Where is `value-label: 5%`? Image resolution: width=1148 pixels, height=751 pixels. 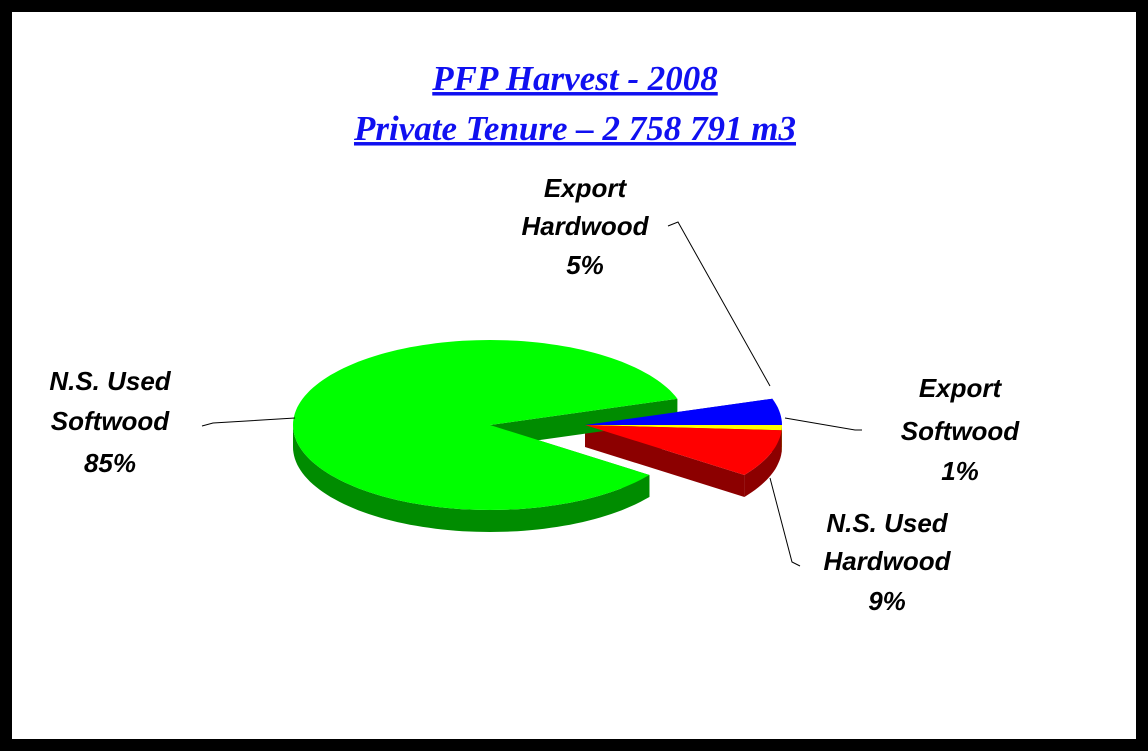
value-label: 5% is located at coordinates (585, 265).